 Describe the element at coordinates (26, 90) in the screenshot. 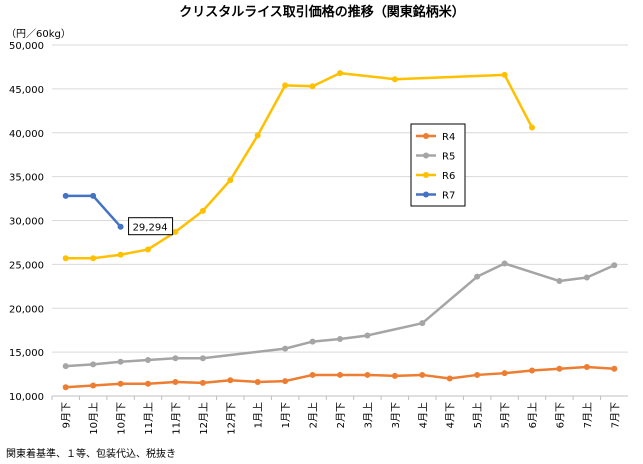

I see `y-tick-label: 45,000` at that location.